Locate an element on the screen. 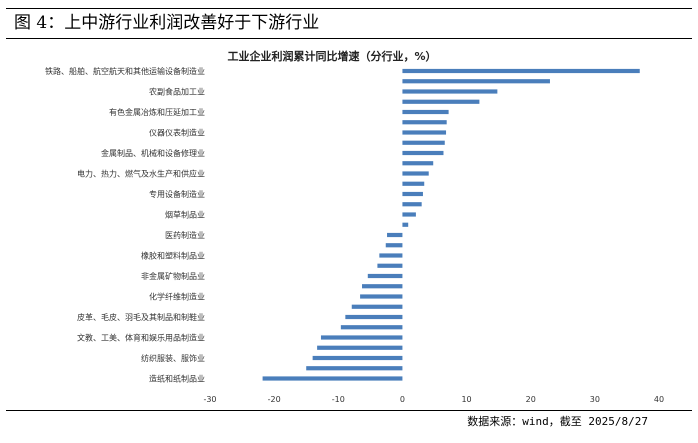  x-tick-label: -10 is located at coordinates (338, 399).